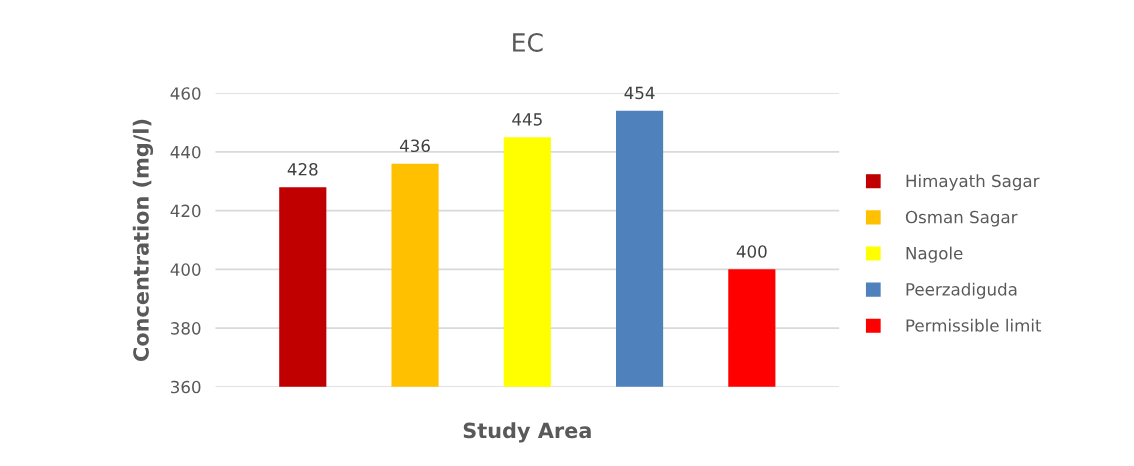 The image size is (1134, 466). Describe the element at coordinates (973, 182) in the screenshot. I see `legend-label: Himayath Sagar` at that location.